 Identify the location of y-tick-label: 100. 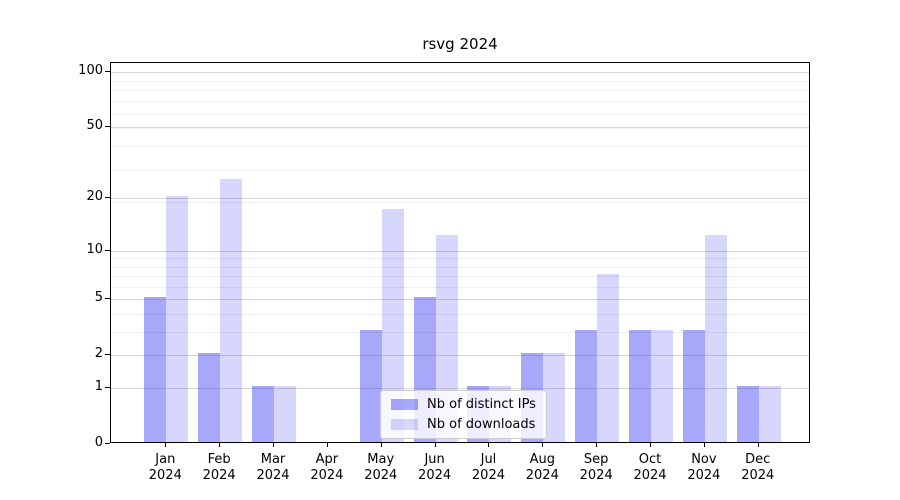
(90, 70).